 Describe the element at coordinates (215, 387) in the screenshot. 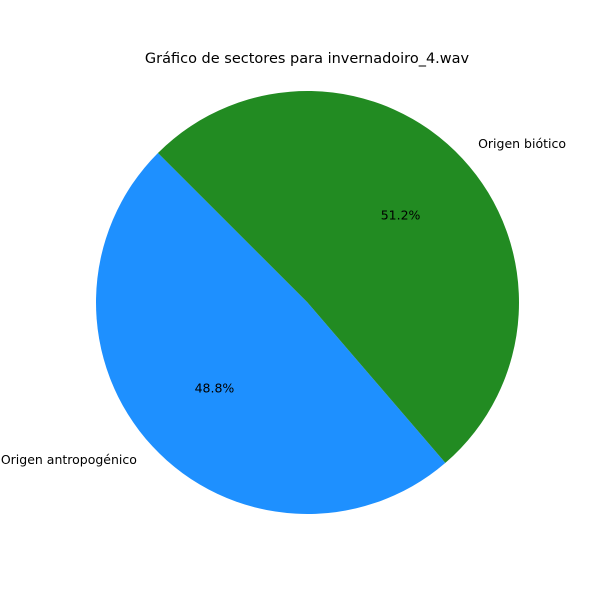

I see `slice-percent-0: 48.8%` at that location.